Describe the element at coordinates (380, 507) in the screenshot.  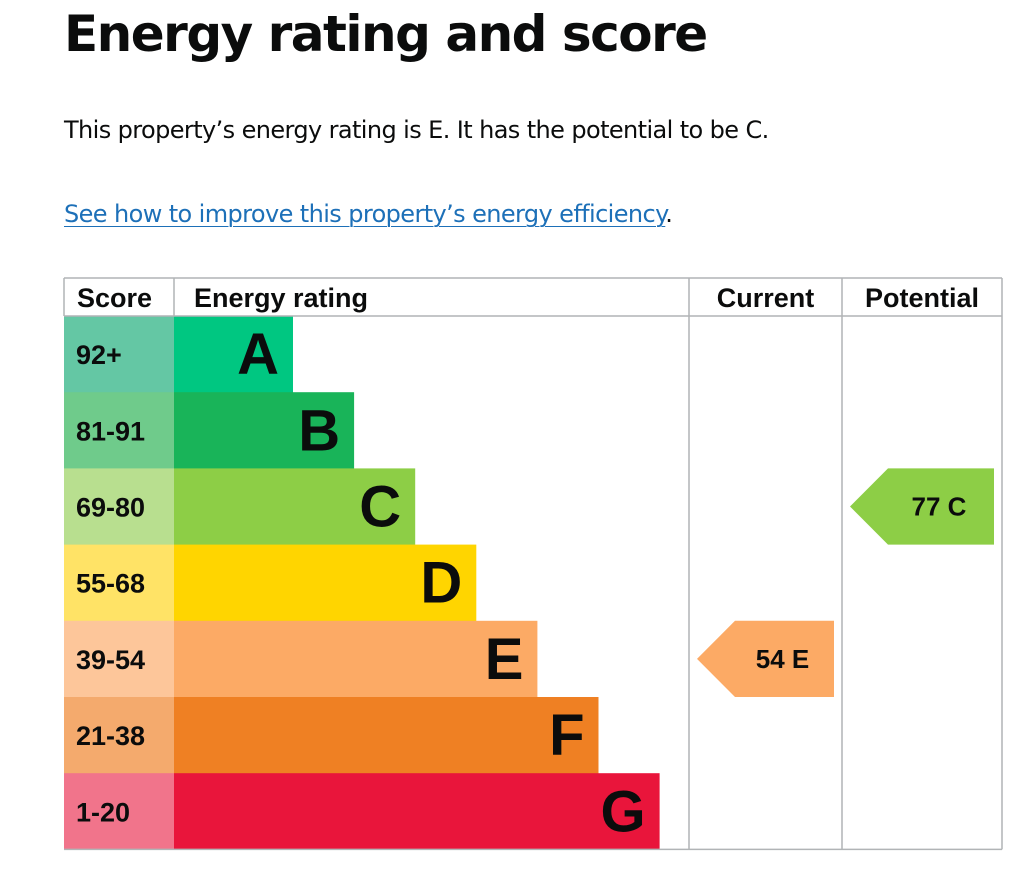
I see `rating-letter-c: C` at that location.